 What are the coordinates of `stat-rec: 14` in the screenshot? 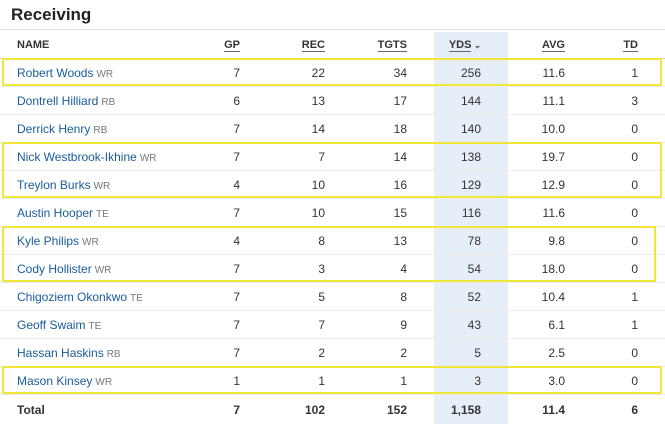 It's located at (309, 128).